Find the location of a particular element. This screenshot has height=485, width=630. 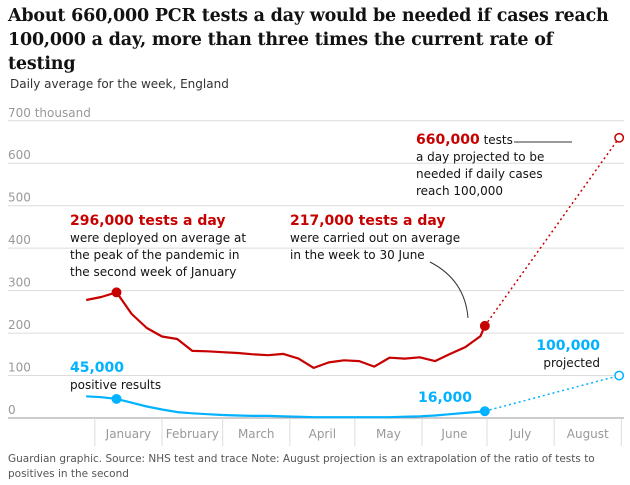

x-tick-label: April is located at coordinates (322, 434).